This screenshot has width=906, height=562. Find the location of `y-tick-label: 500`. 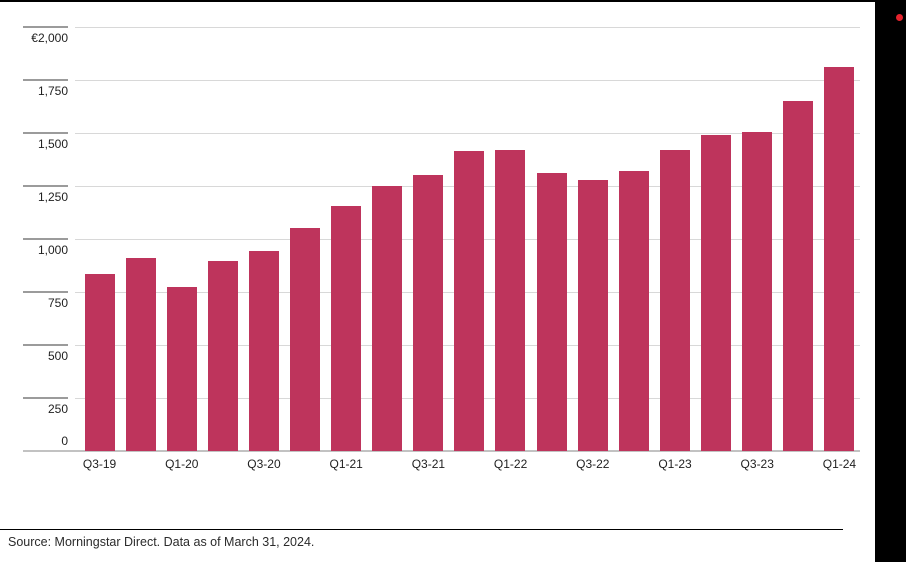

y-tick-label: 500 is located at coordinates (57, 356).